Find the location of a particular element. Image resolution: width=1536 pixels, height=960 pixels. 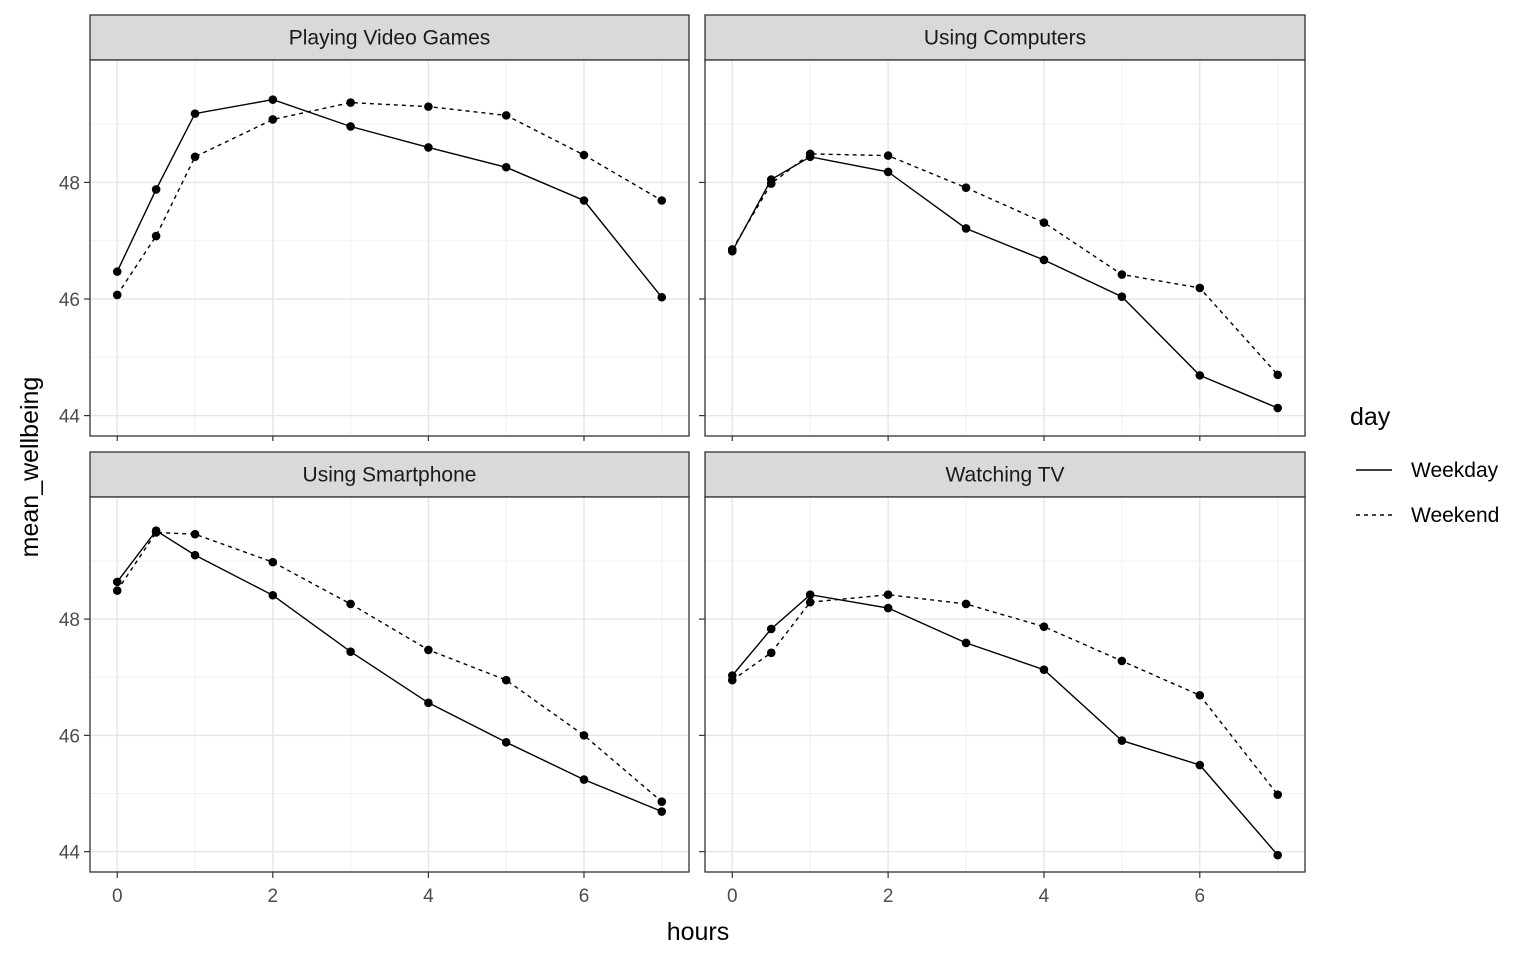

panel-title: Playing Video Games is located at coordinates (390, 38).